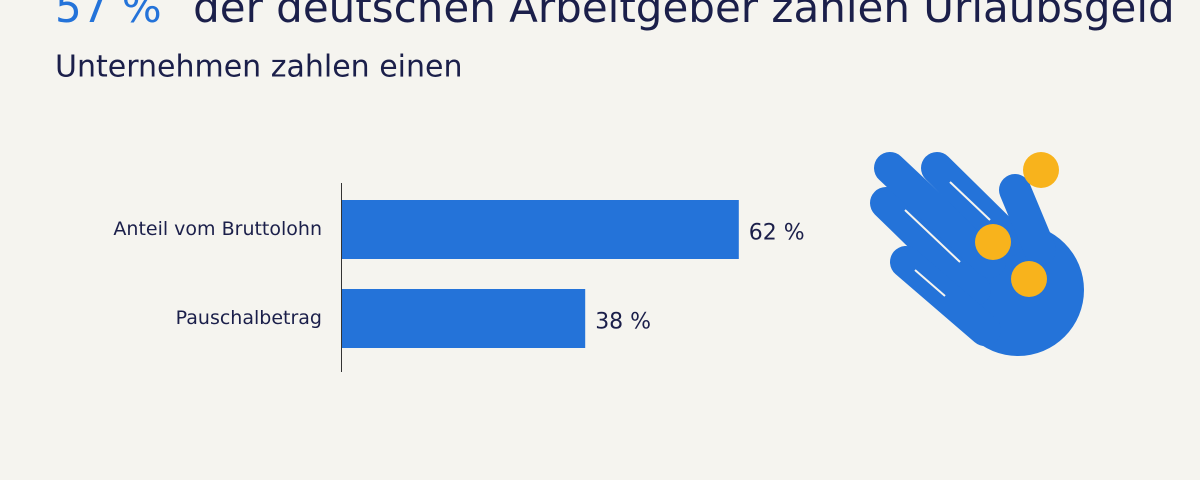 The width and height of the screenshot is (1200, 480). Describe the element at coordinates (623, 322) in the screenshot. I see `value-label: 38 %` at that location.